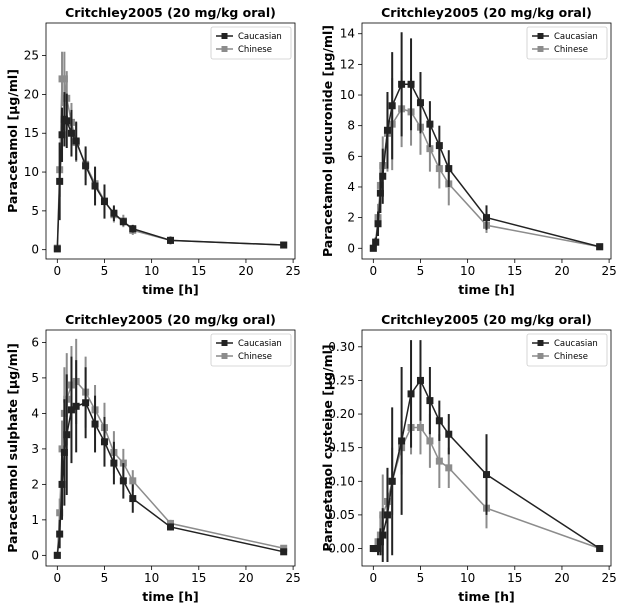  What do you see at coordinates (31, 56) in the screenshot?
I see `y-tick-label: 25` at bounding box center [31, 56].